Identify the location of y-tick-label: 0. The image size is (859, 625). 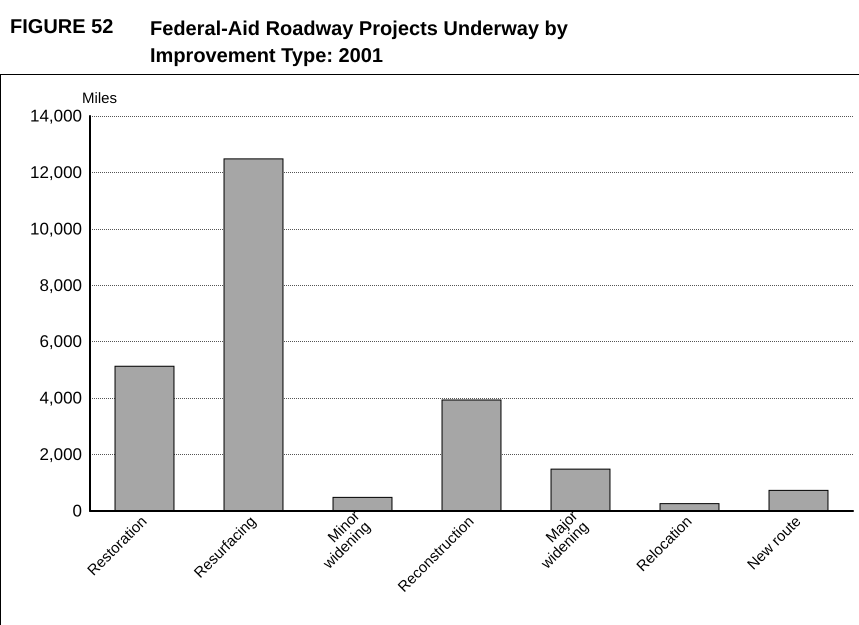
(77, 511).